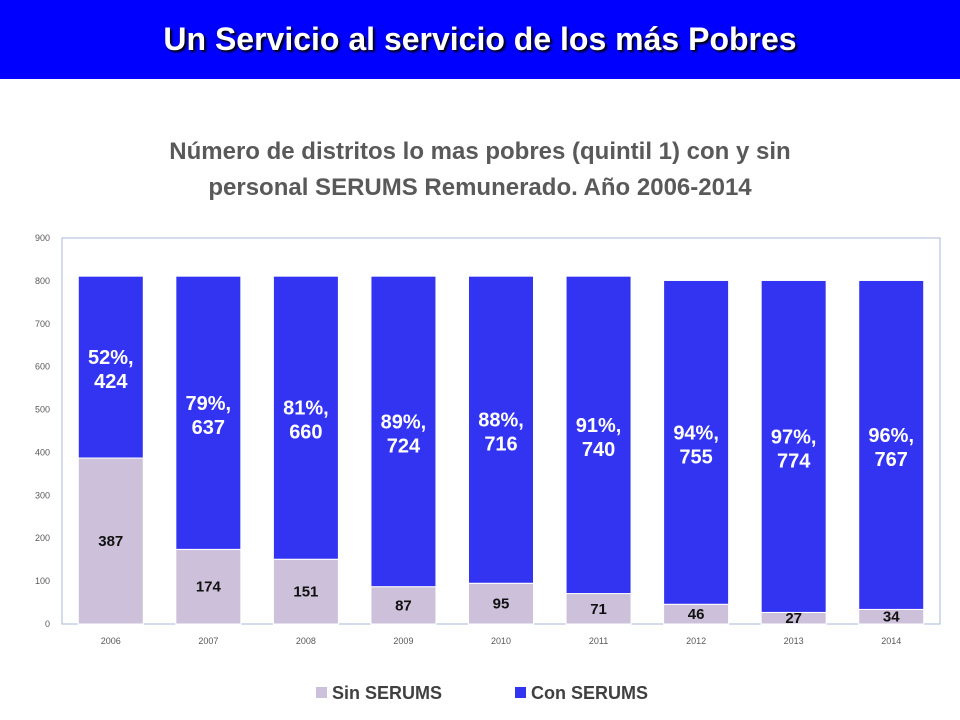  Describe the element at coordinates (42, 495) in the screenshot. I see `y-tick-label-300: 300` at that location.